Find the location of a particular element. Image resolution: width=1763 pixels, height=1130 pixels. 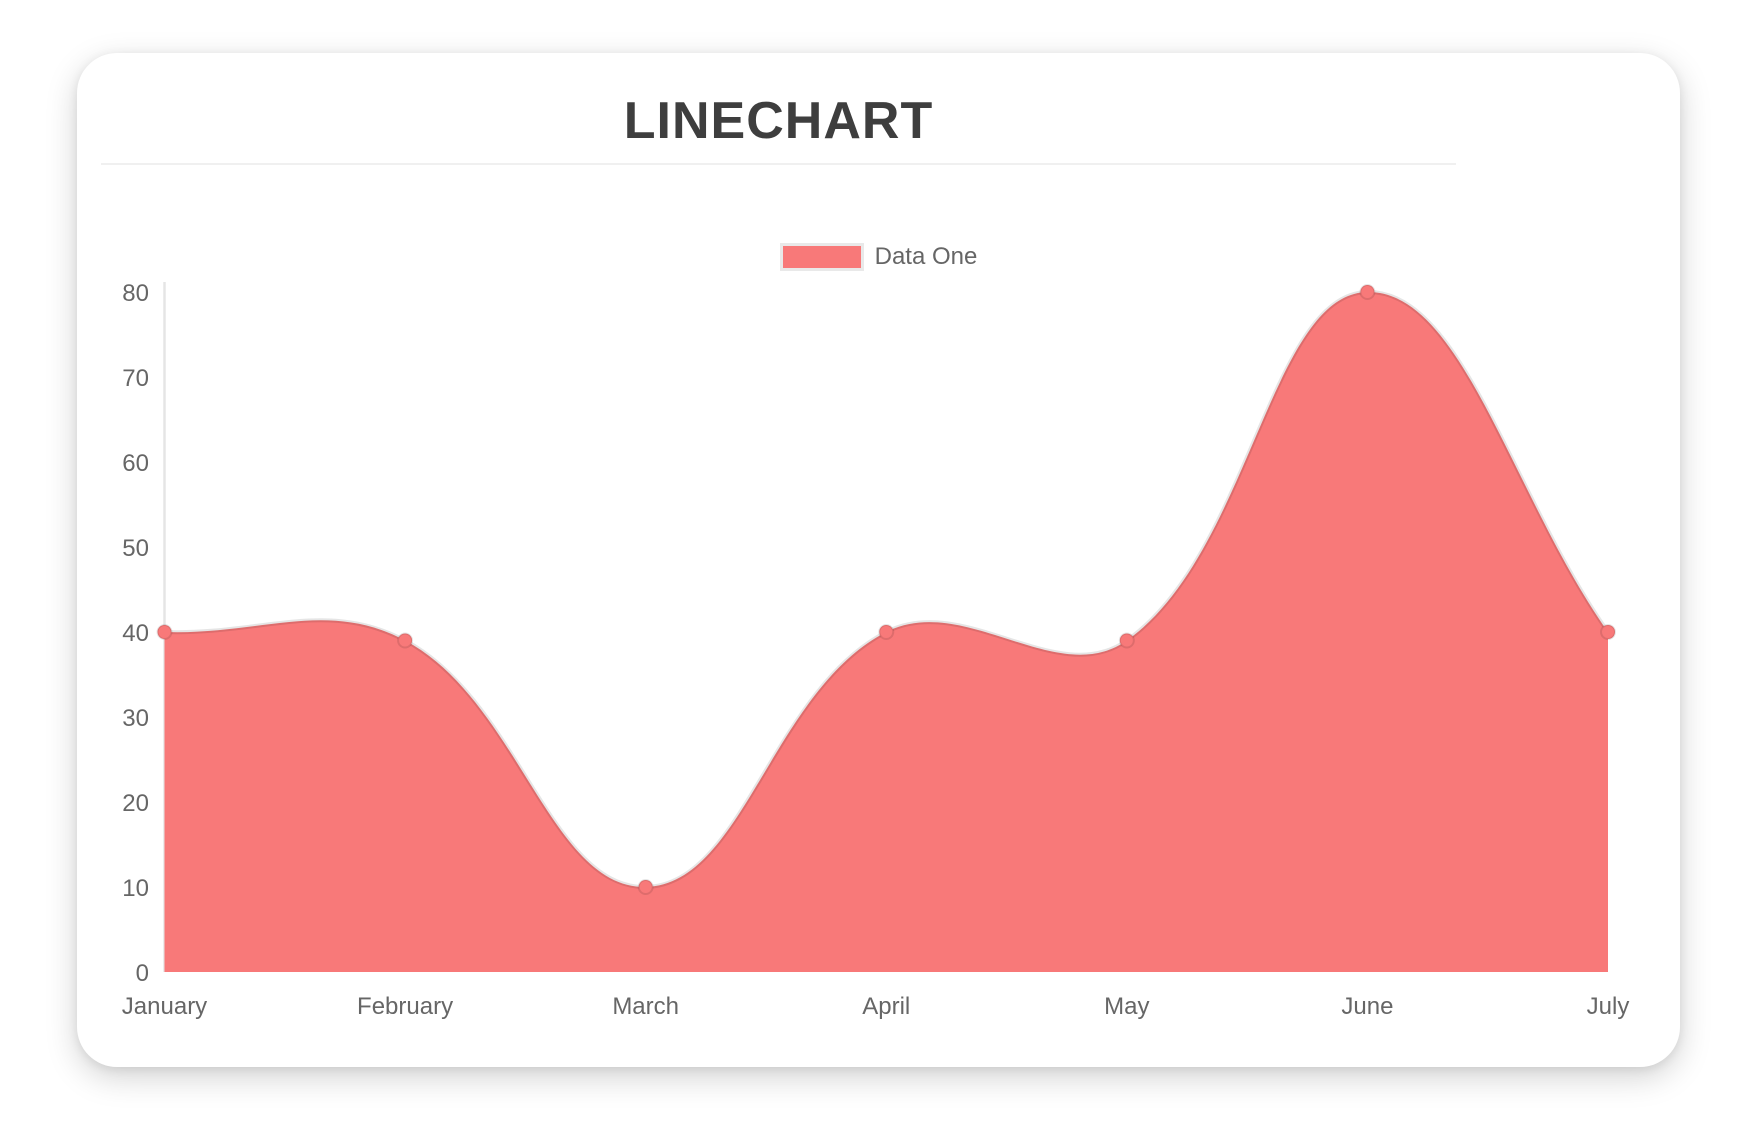

title-divider is located at coordinates (778, 164).